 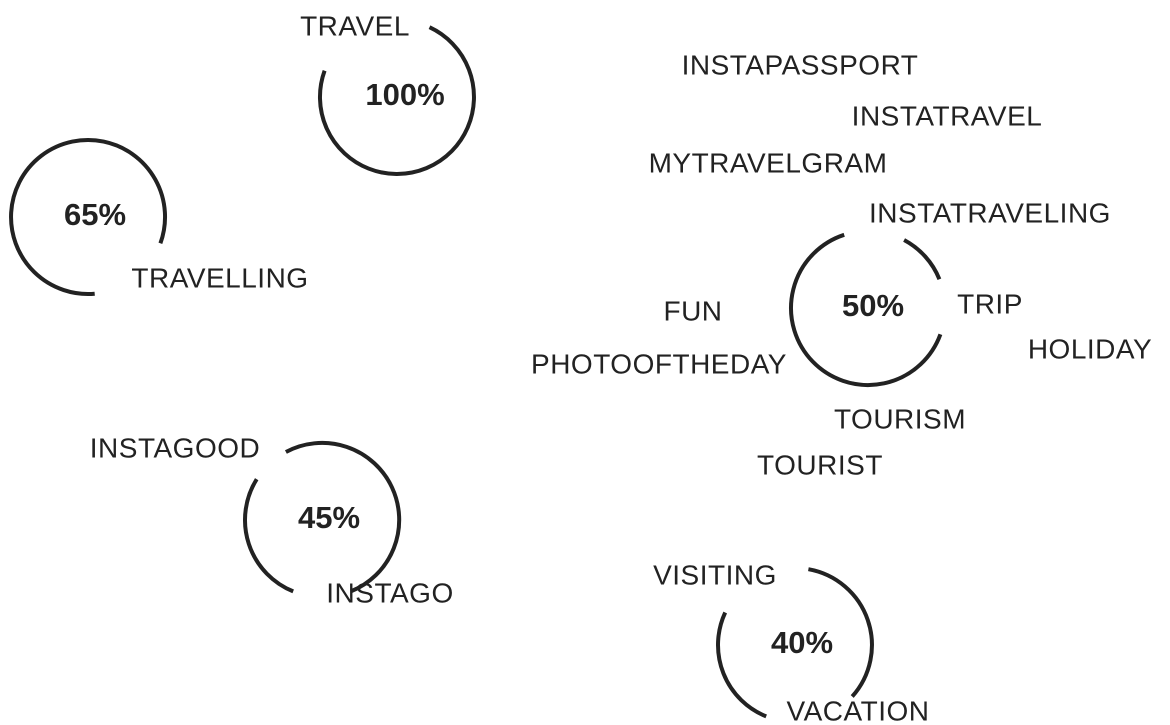 I want to click on tag-label: TOURIST, so click(x=820, y=464).